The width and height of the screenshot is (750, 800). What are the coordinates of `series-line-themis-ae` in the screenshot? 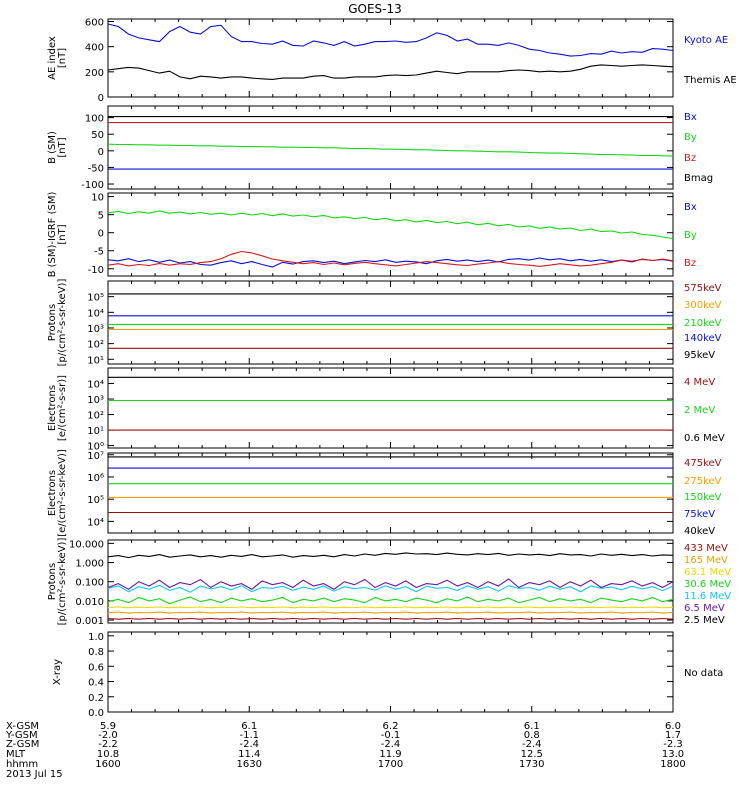 It's located at (390, 72).